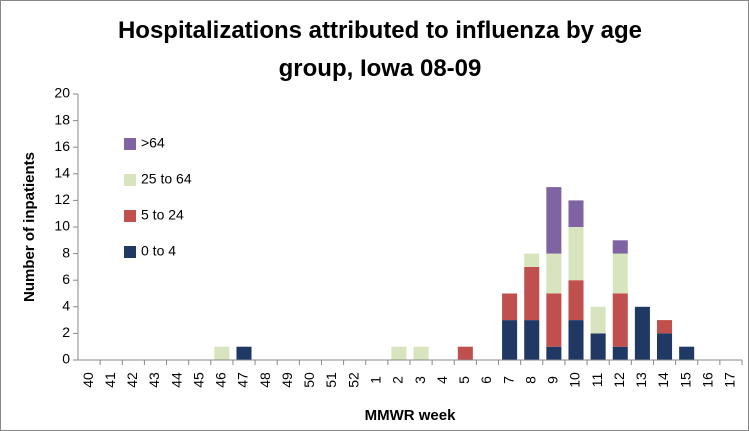 The height and width of the screenshot is (431, 749). Describe the element at coordinates (154, 380) in the screenshot. I see `x-tick-label: 43` at that location.